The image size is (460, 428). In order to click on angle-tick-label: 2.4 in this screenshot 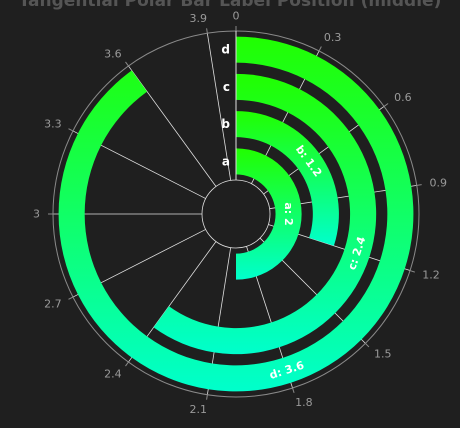, I will do `click(113, 374)`.